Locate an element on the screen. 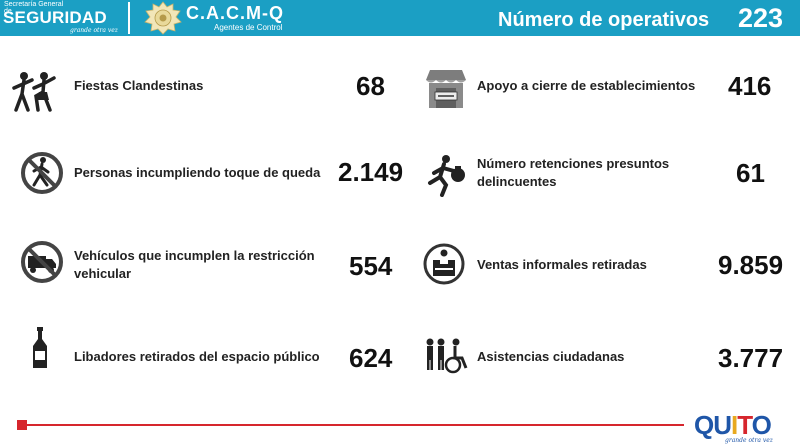 This screenshot has width=800, height=445. retenciones-label-line1: Número retenciones presuntos is located at coordinates (573, 163).